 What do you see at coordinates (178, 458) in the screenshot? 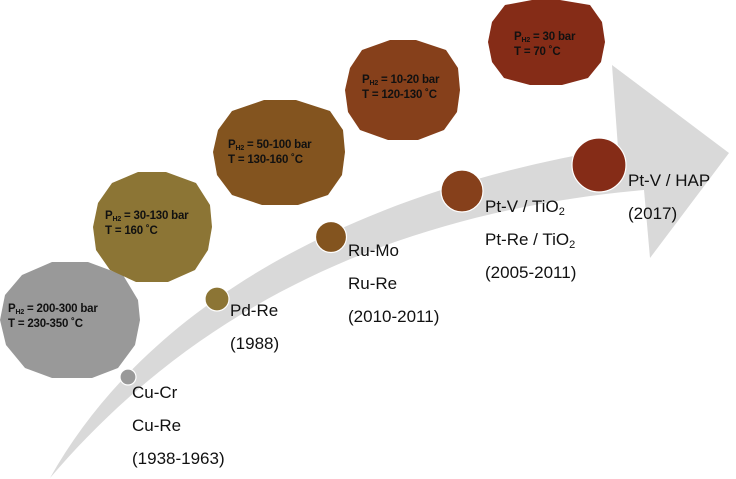
I see `catalyst-years: (1938-1963)` at bounding box center [178, 458].